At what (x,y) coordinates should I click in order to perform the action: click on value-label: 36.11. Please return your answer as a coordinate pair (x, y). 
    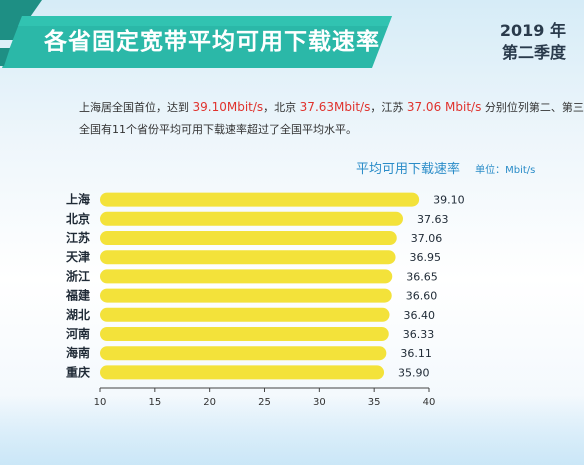
    Looking at the image, I should click on (416, 353).